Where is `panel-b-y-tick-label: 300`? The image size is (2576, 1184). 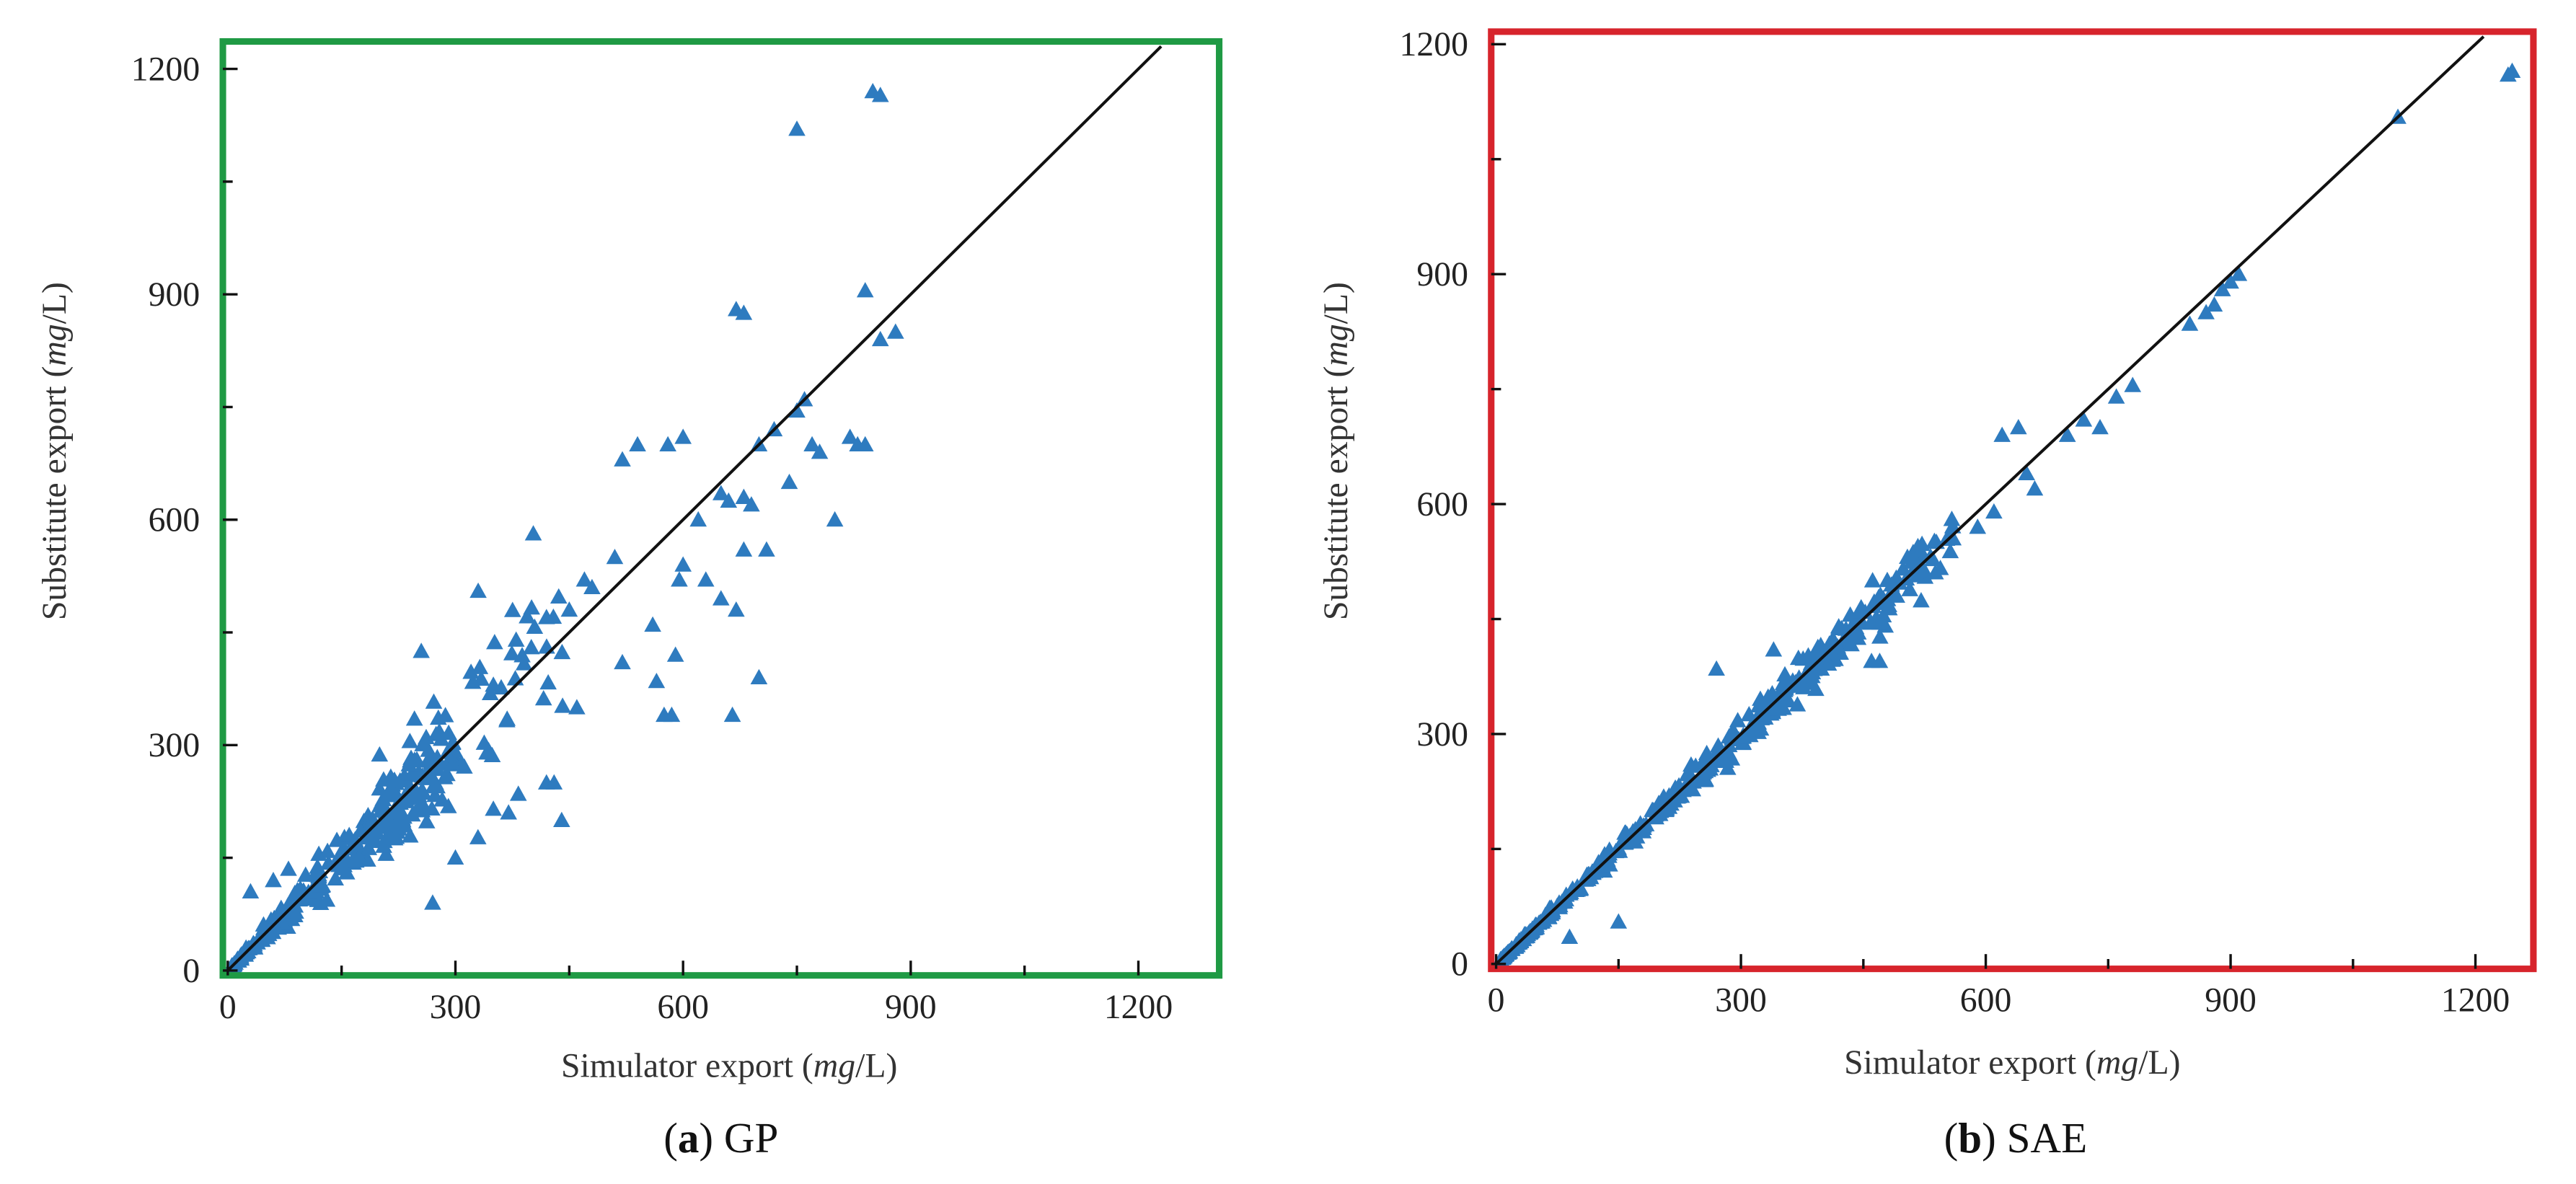 panel-b-y-tick-label: 300 is located at coordinates (1442, 734).